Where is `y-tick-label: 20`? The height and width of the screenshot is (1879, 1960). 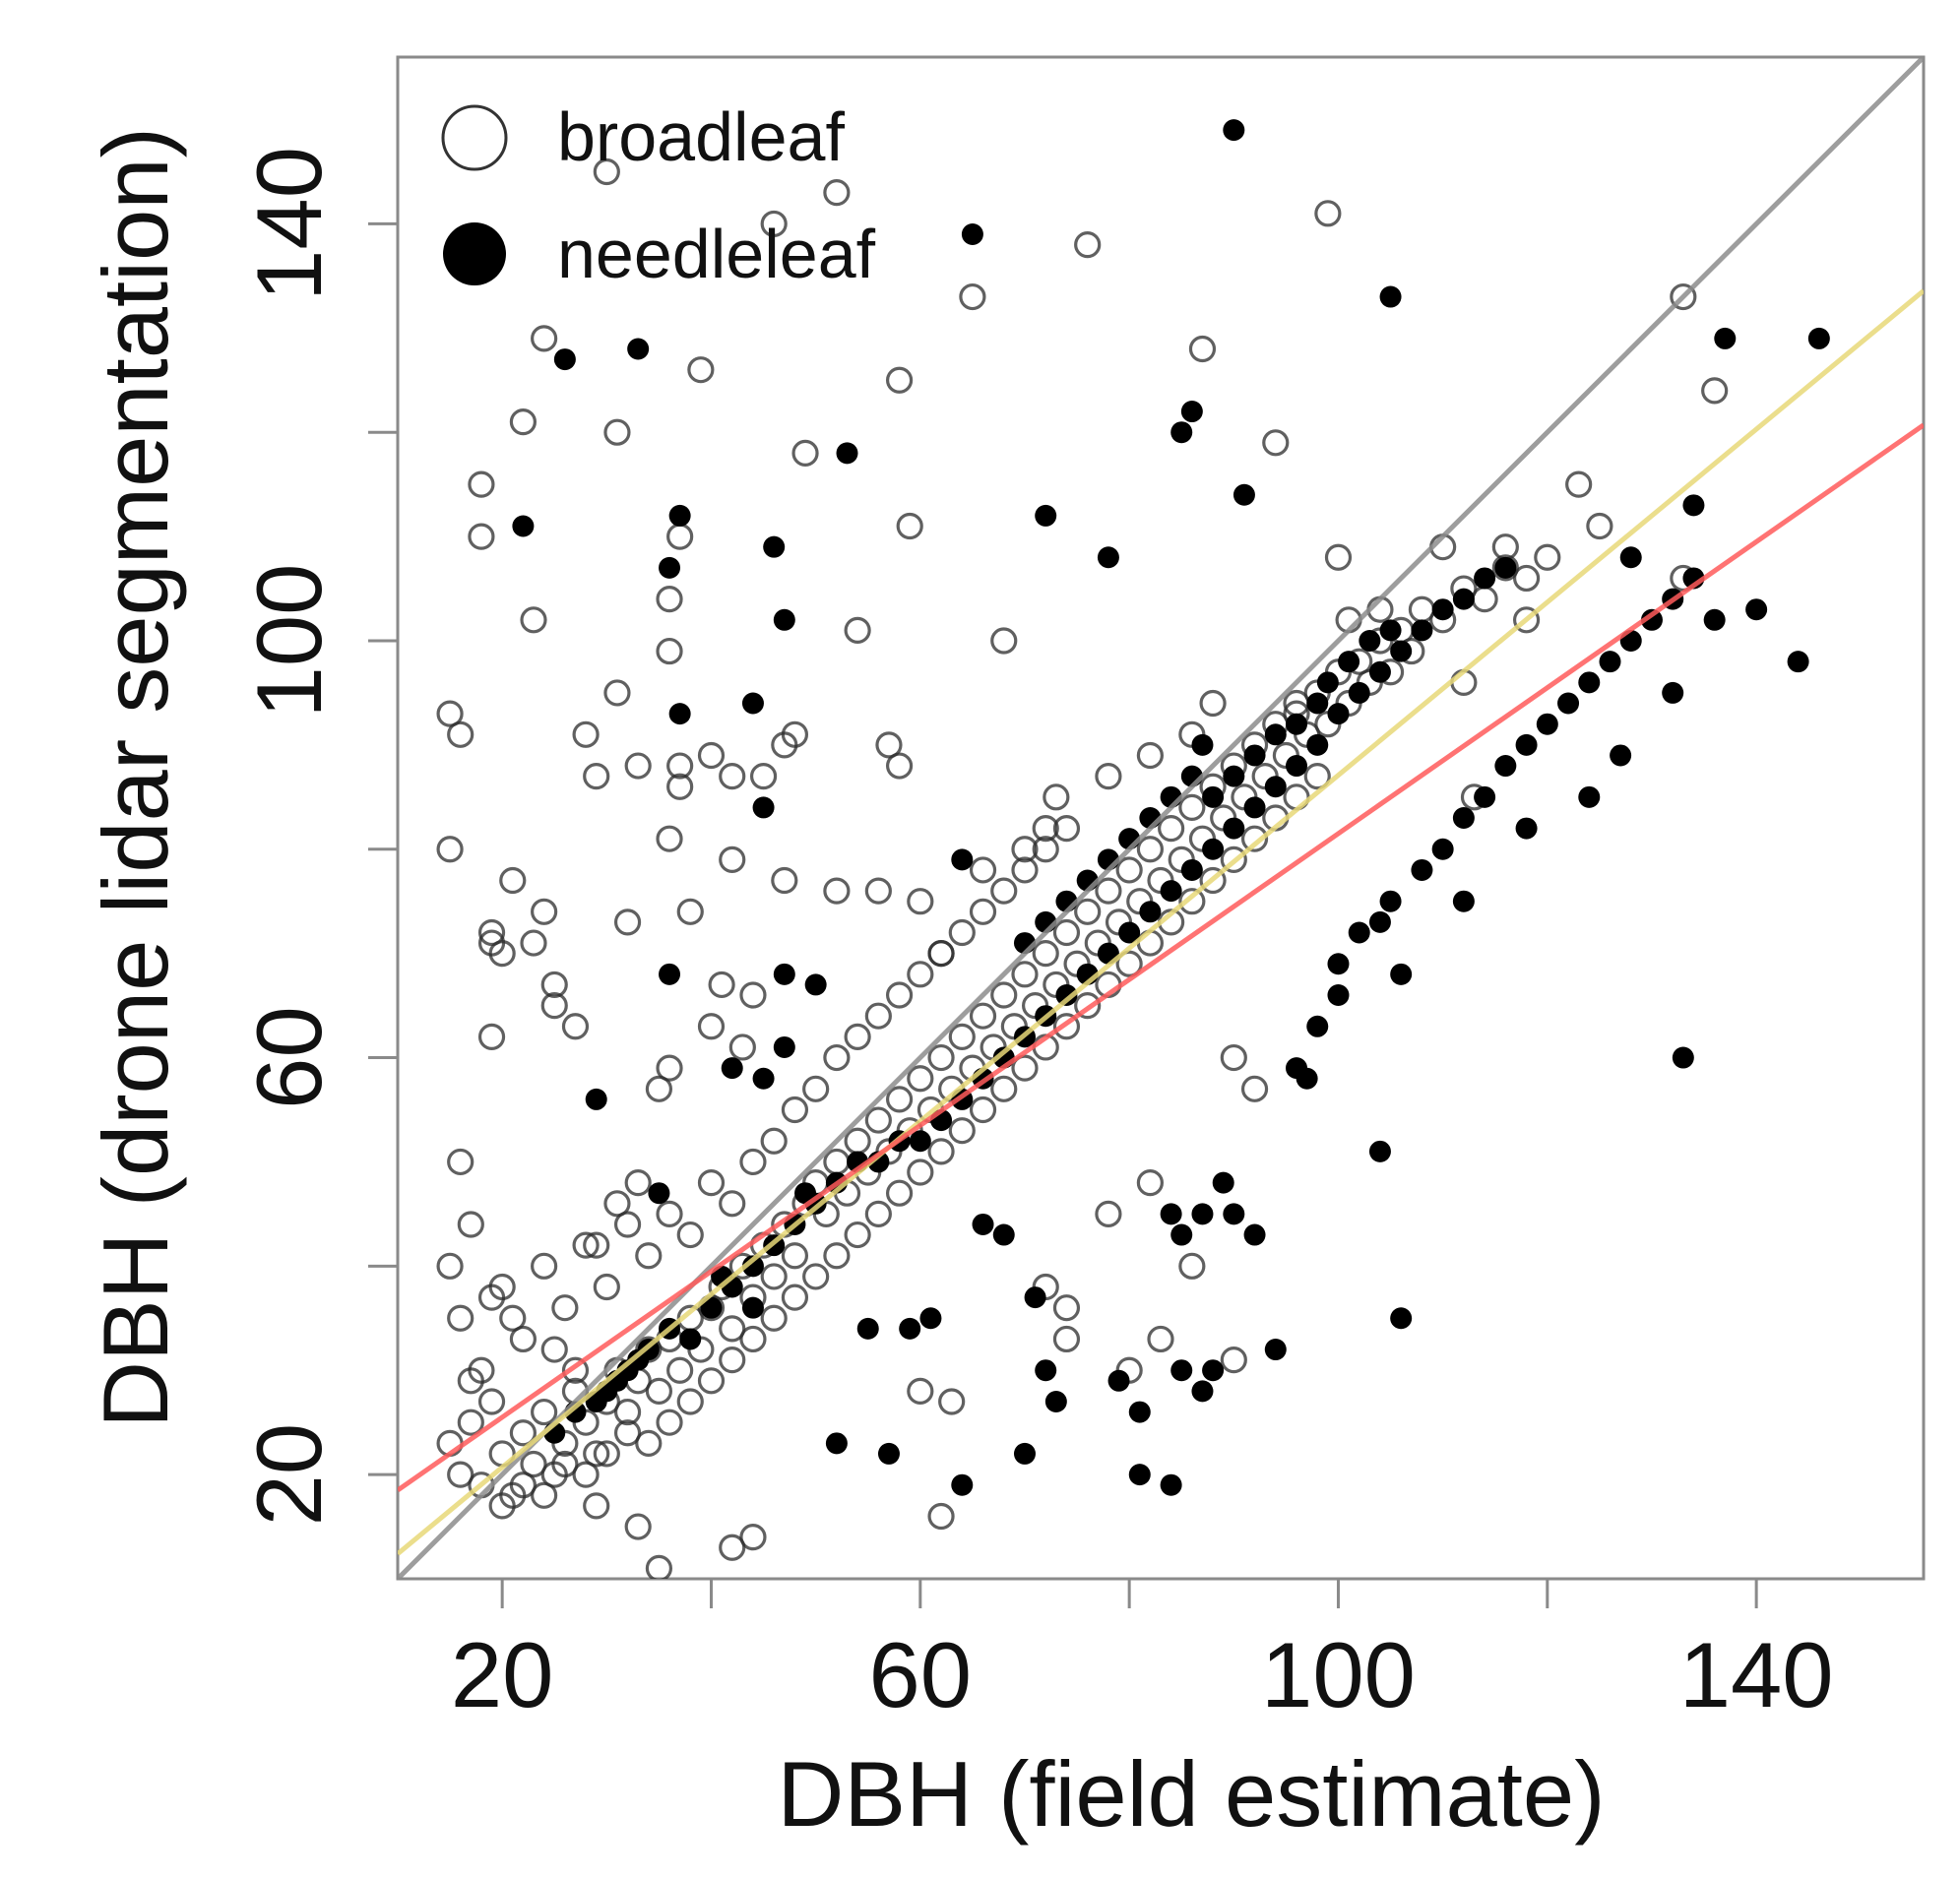 y-tick-label: 20 is located at coordinates (289, 1475).